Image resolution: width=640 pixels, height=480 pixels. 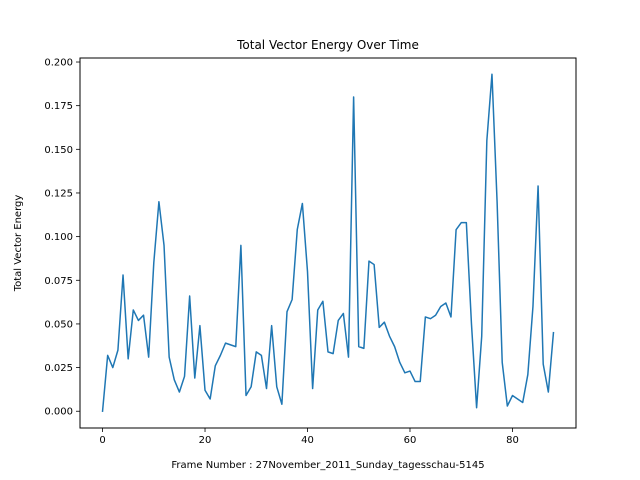 I want to click on x-tick-label: 0, so click(x=102, y=440).